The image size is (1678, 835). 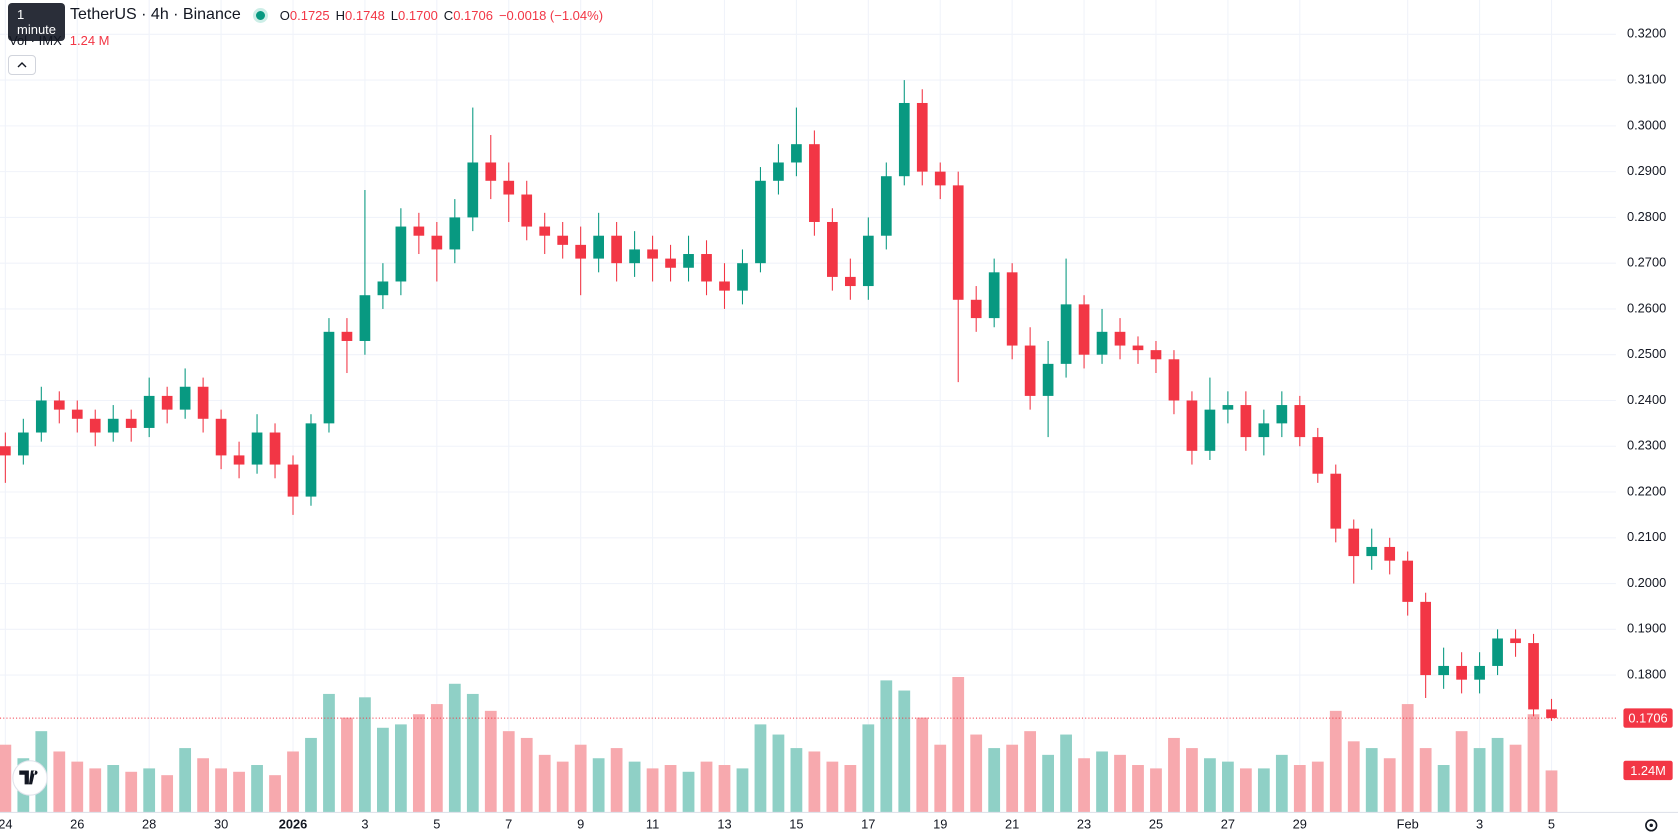 I want to click on x-tick-label: 21, so click(x=1012, y=824).